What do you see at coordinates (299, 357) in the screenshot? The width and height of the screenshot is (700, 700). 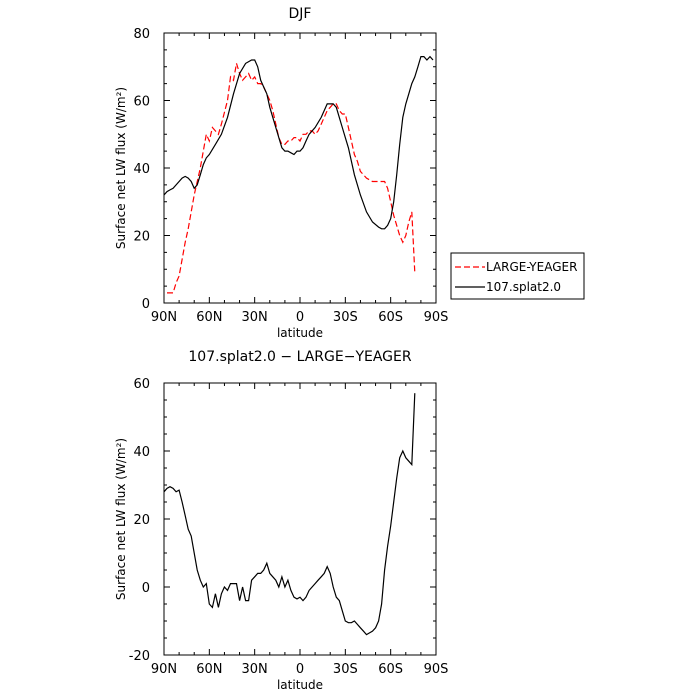 I see `chart-title: 107.splat2.0 − LARGE−YEAGER` at bounding box center [299, 357].